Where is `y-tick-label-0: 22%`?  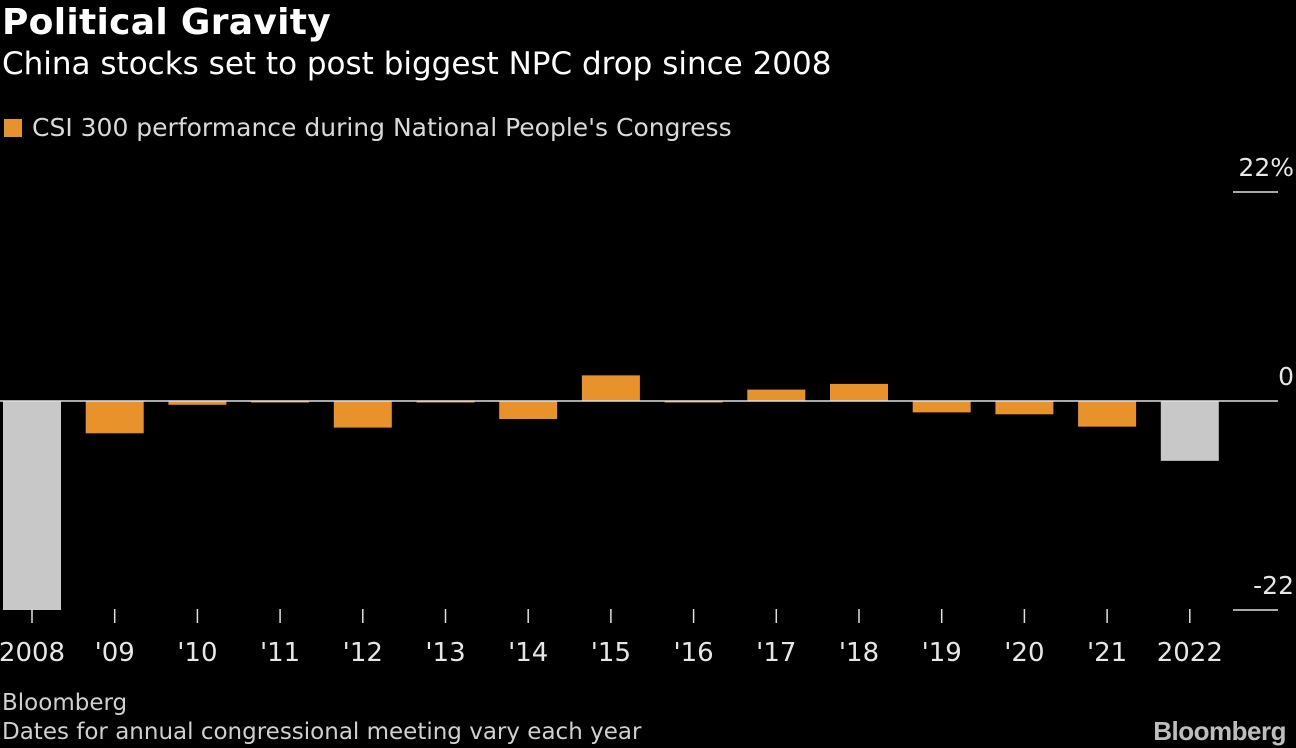 y-tick-label-0: 22% is located at coordinates (1266, 167).